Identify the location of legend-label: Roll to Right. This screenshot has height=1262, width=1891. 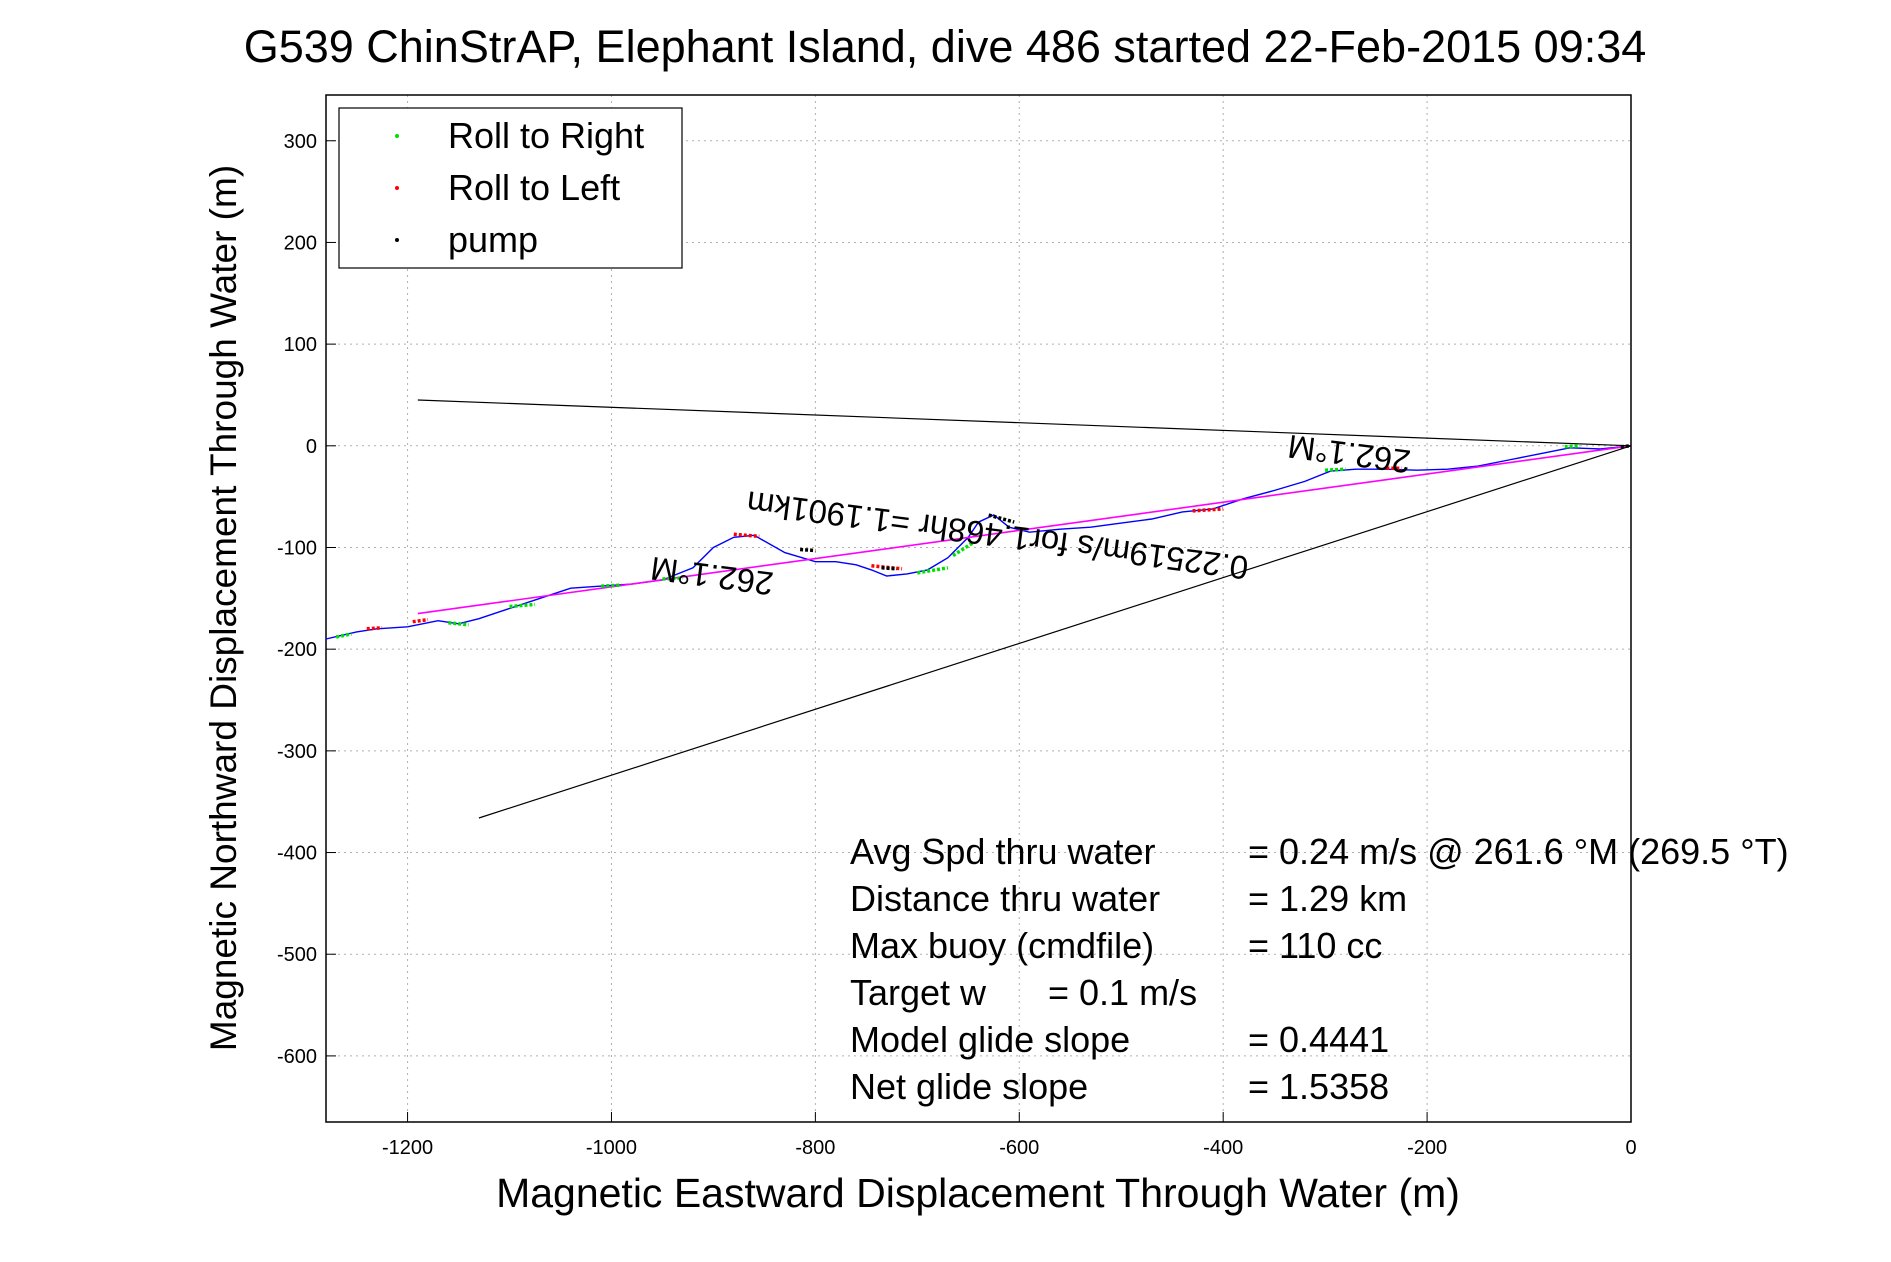
(546, 135).